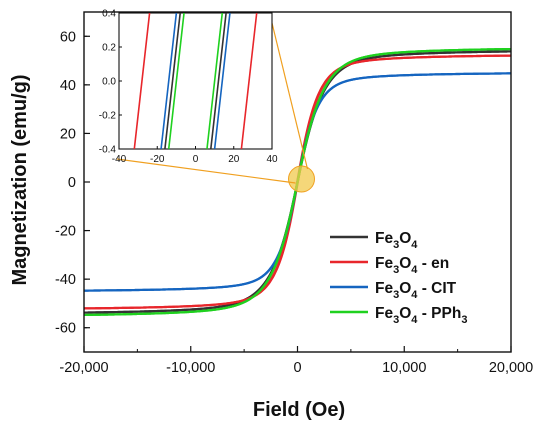 This screenshot has width=550, height=427. I want to click on legend-label: Fe3O4 - en, so click(412, 265).